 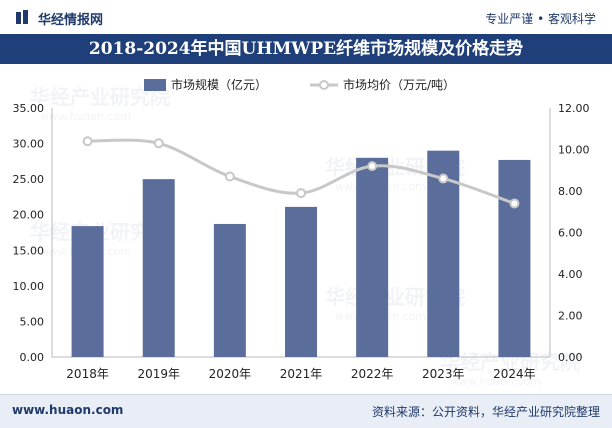 What do you see at coordinates (514, 374) in the screenshot?
I see `x-tick-label: 2024年` at bounding box center [514, 374].